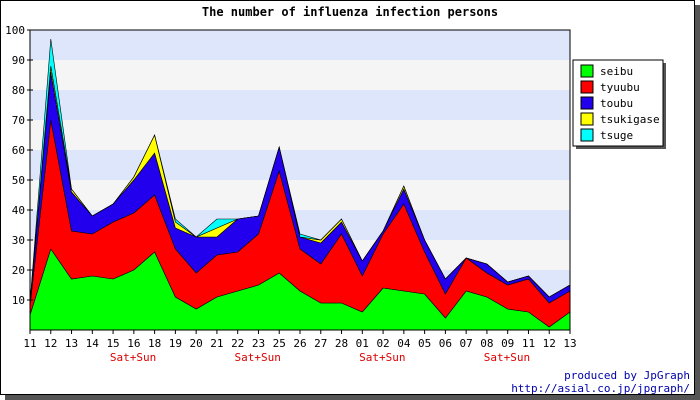  I want to click on x-tick-label-6: 18, so click(154, 343).